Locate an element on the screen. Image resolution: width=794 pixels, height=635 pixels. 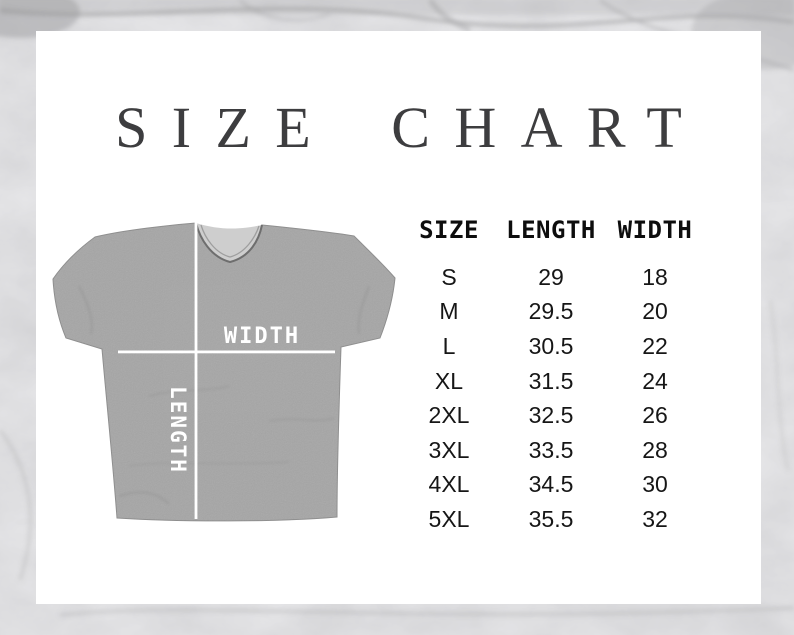
collar-inner-line is located at coordinates (230, 241).